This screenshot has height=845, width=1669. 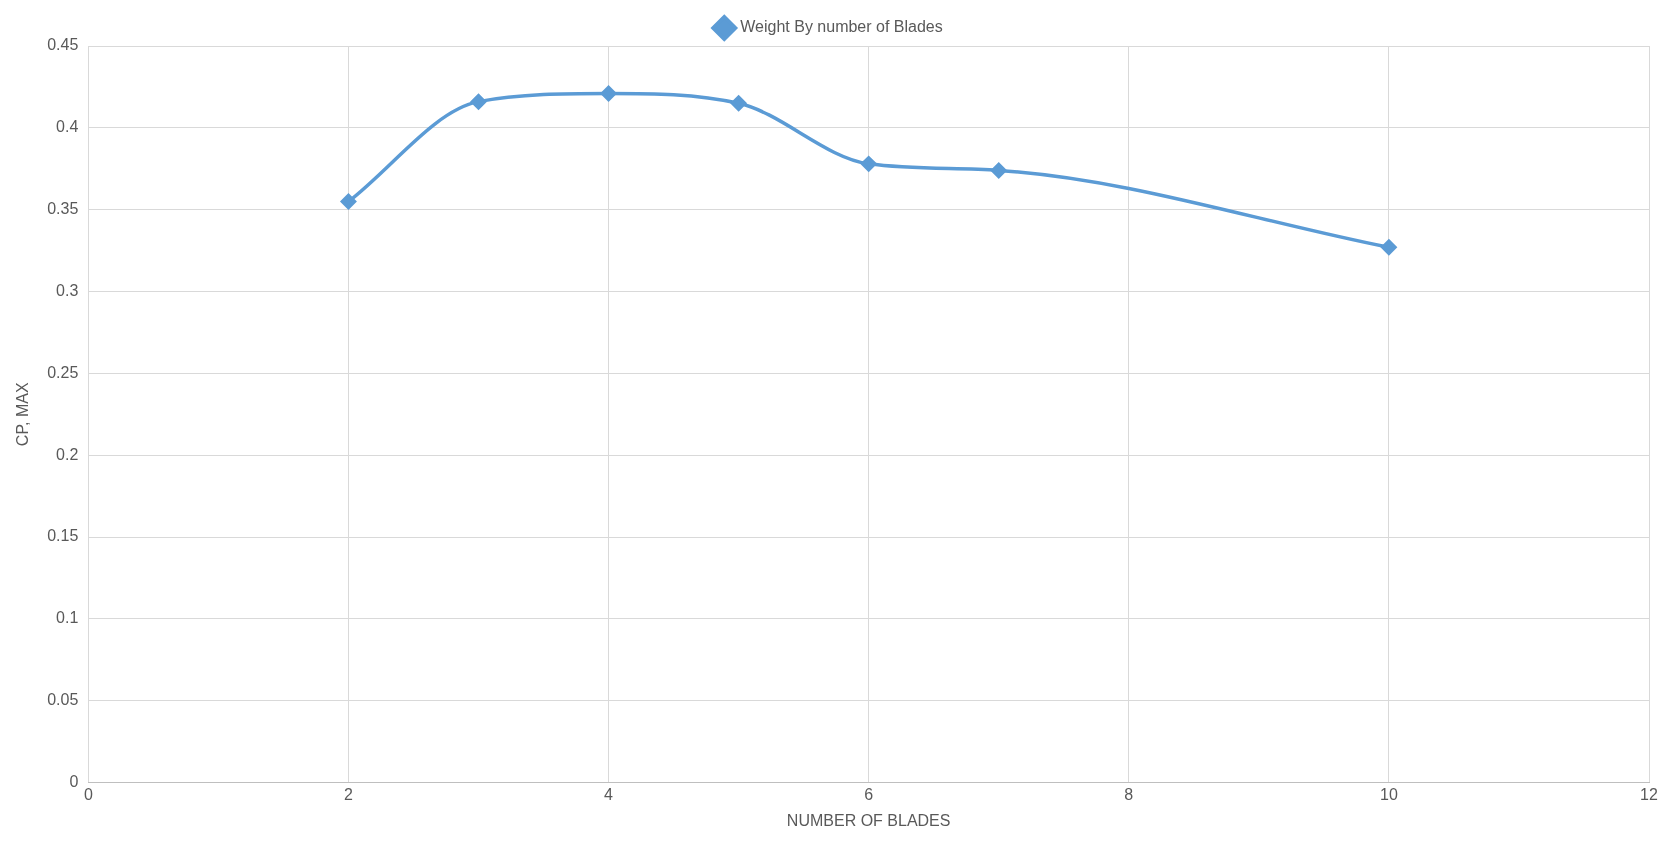 I want to click on x-tick-label: 6, so click(x=869, y=794).